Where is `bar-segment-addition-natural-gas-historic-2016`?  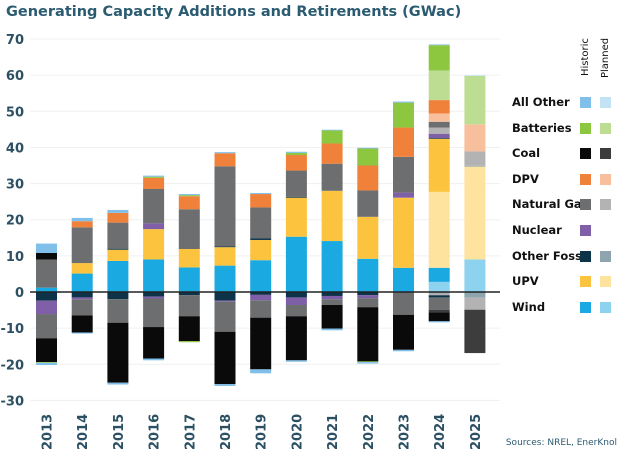 bar-segment-addition-natural-gas-historic-2016 is located at coordinates (154, 206).